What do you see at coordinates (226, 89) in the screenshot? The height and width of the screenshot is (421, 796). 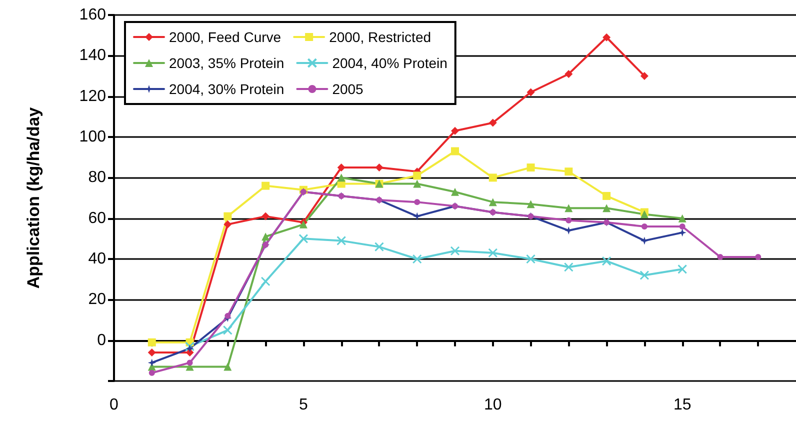 I see `legend-label: 2004, 30% Protein` at bounding box center [226, 89].